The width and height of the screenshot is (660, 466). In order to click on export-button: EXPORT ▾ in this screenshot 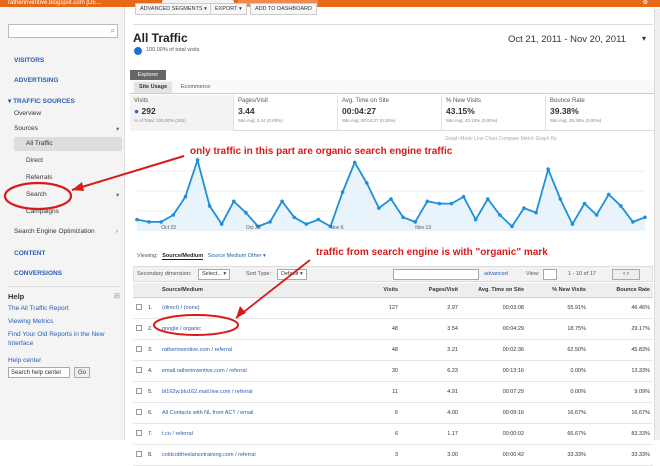, I will do `click(228, 9)`.